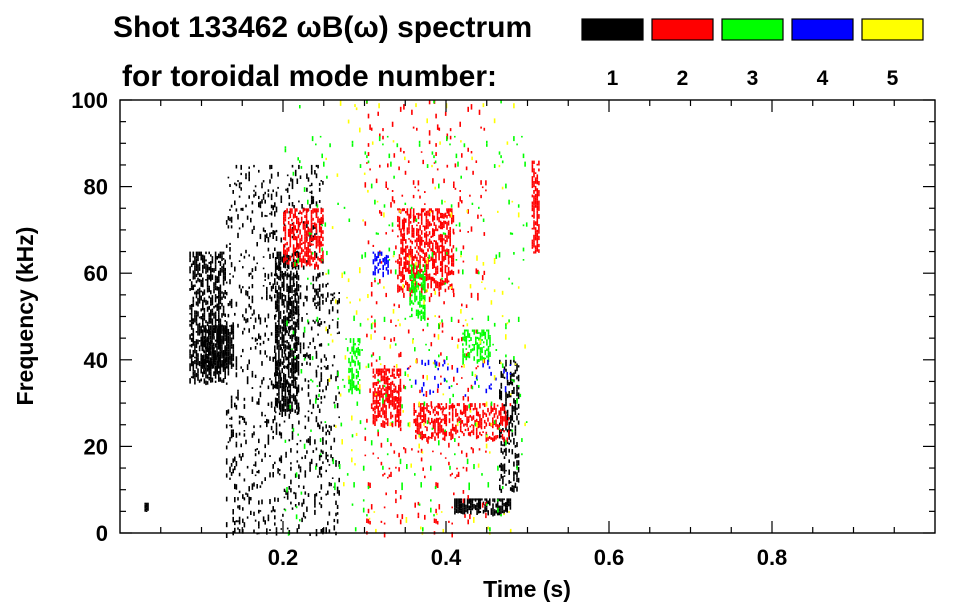  Describe the element at coordinates (322, 27) in the screenshot. I see `chart-title: Shot 133462 ωB(ω) spectrum` at that location.